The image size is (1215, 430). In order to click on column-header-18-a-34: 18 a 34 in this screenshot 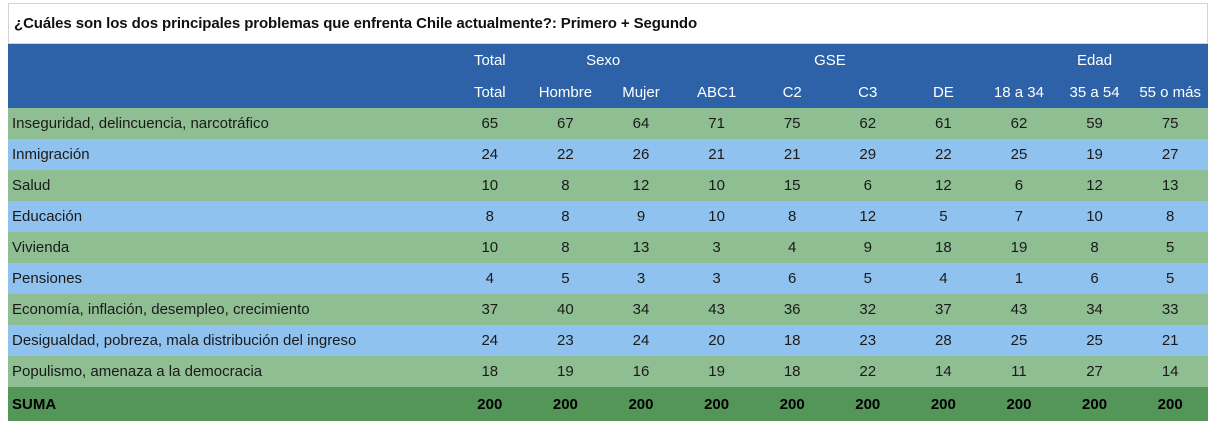, I will do `click(1019, 92)`.